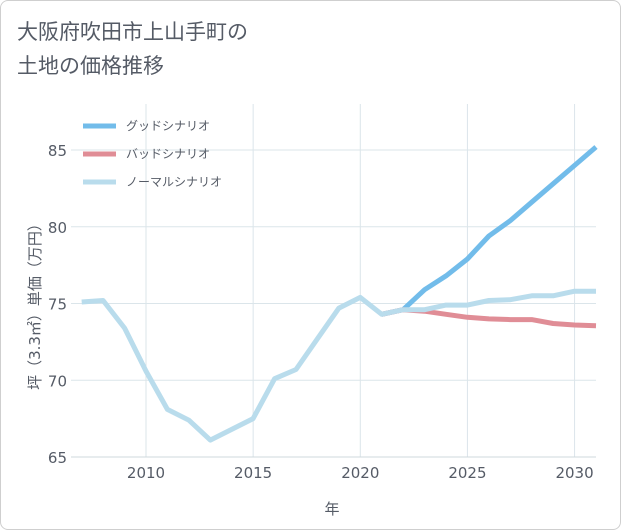 This screenshot has width=621, height=530. Describe the element at coordinates (253, 473) in the screenshot. I see `x-tick-label-2015: 2015` at that location.